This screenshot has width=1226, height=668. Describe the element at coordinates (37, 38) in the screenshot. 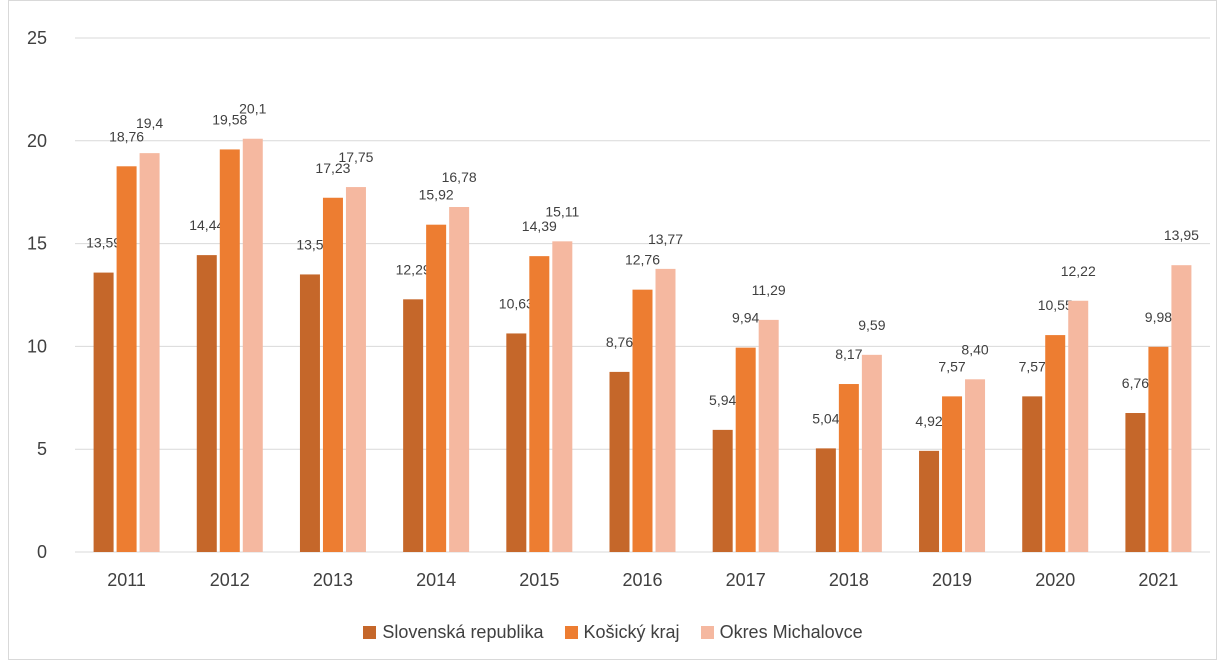

I see `y-tick-label: 25` at that location.